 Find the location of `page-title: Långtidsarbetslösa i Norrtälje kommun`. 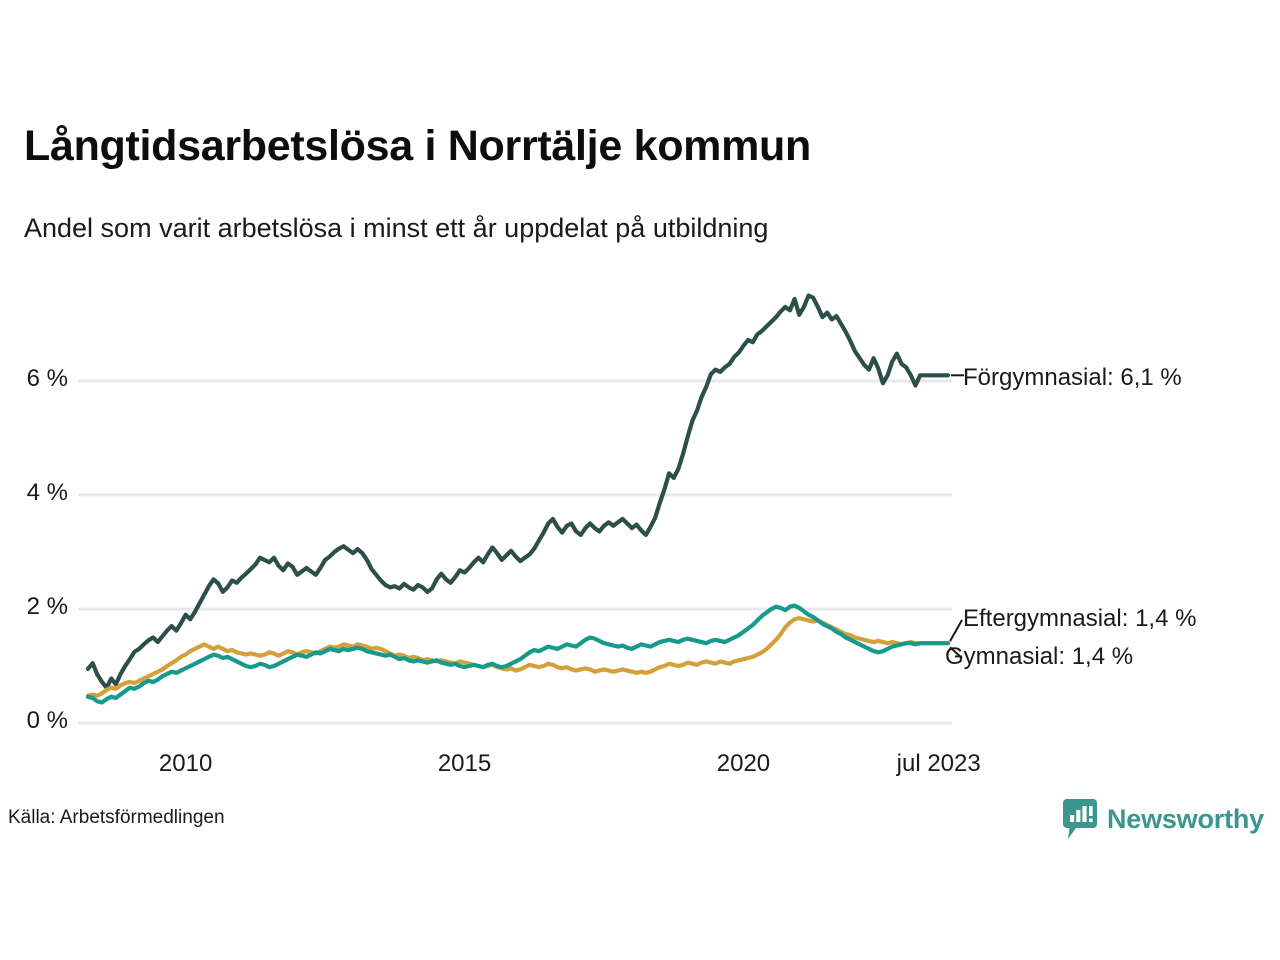

page-title: Långtidsarbetslösa i Norrtälje kommun is located at coordinates (417, 146).